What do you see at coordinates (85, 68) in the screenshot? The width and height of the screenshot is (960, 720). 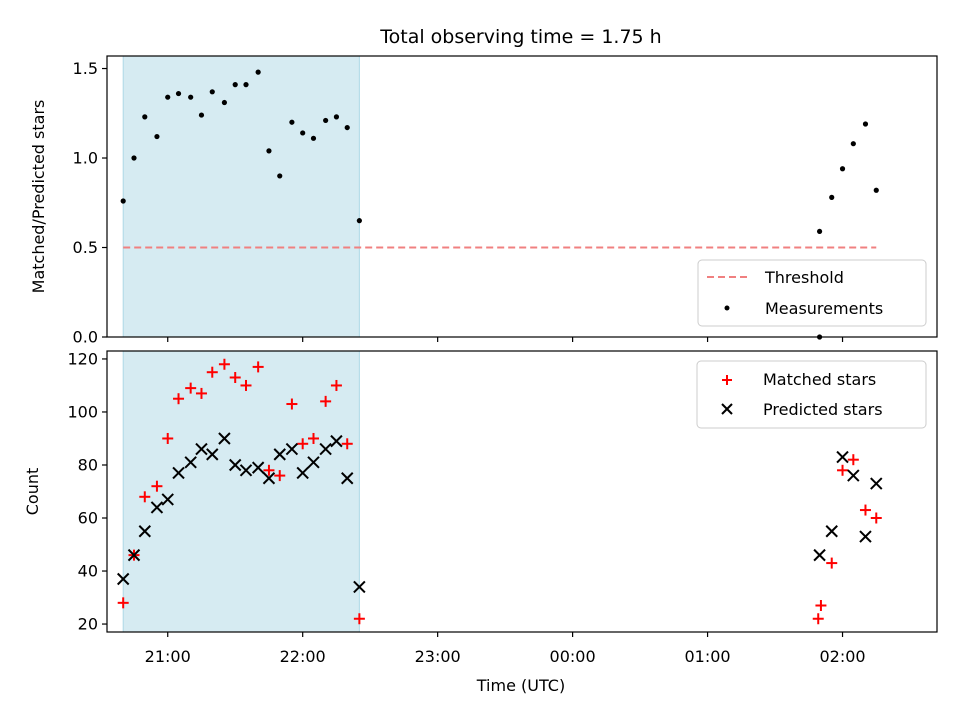 I see `y-tick-label: 1.5` at bounding box center [85, 68].